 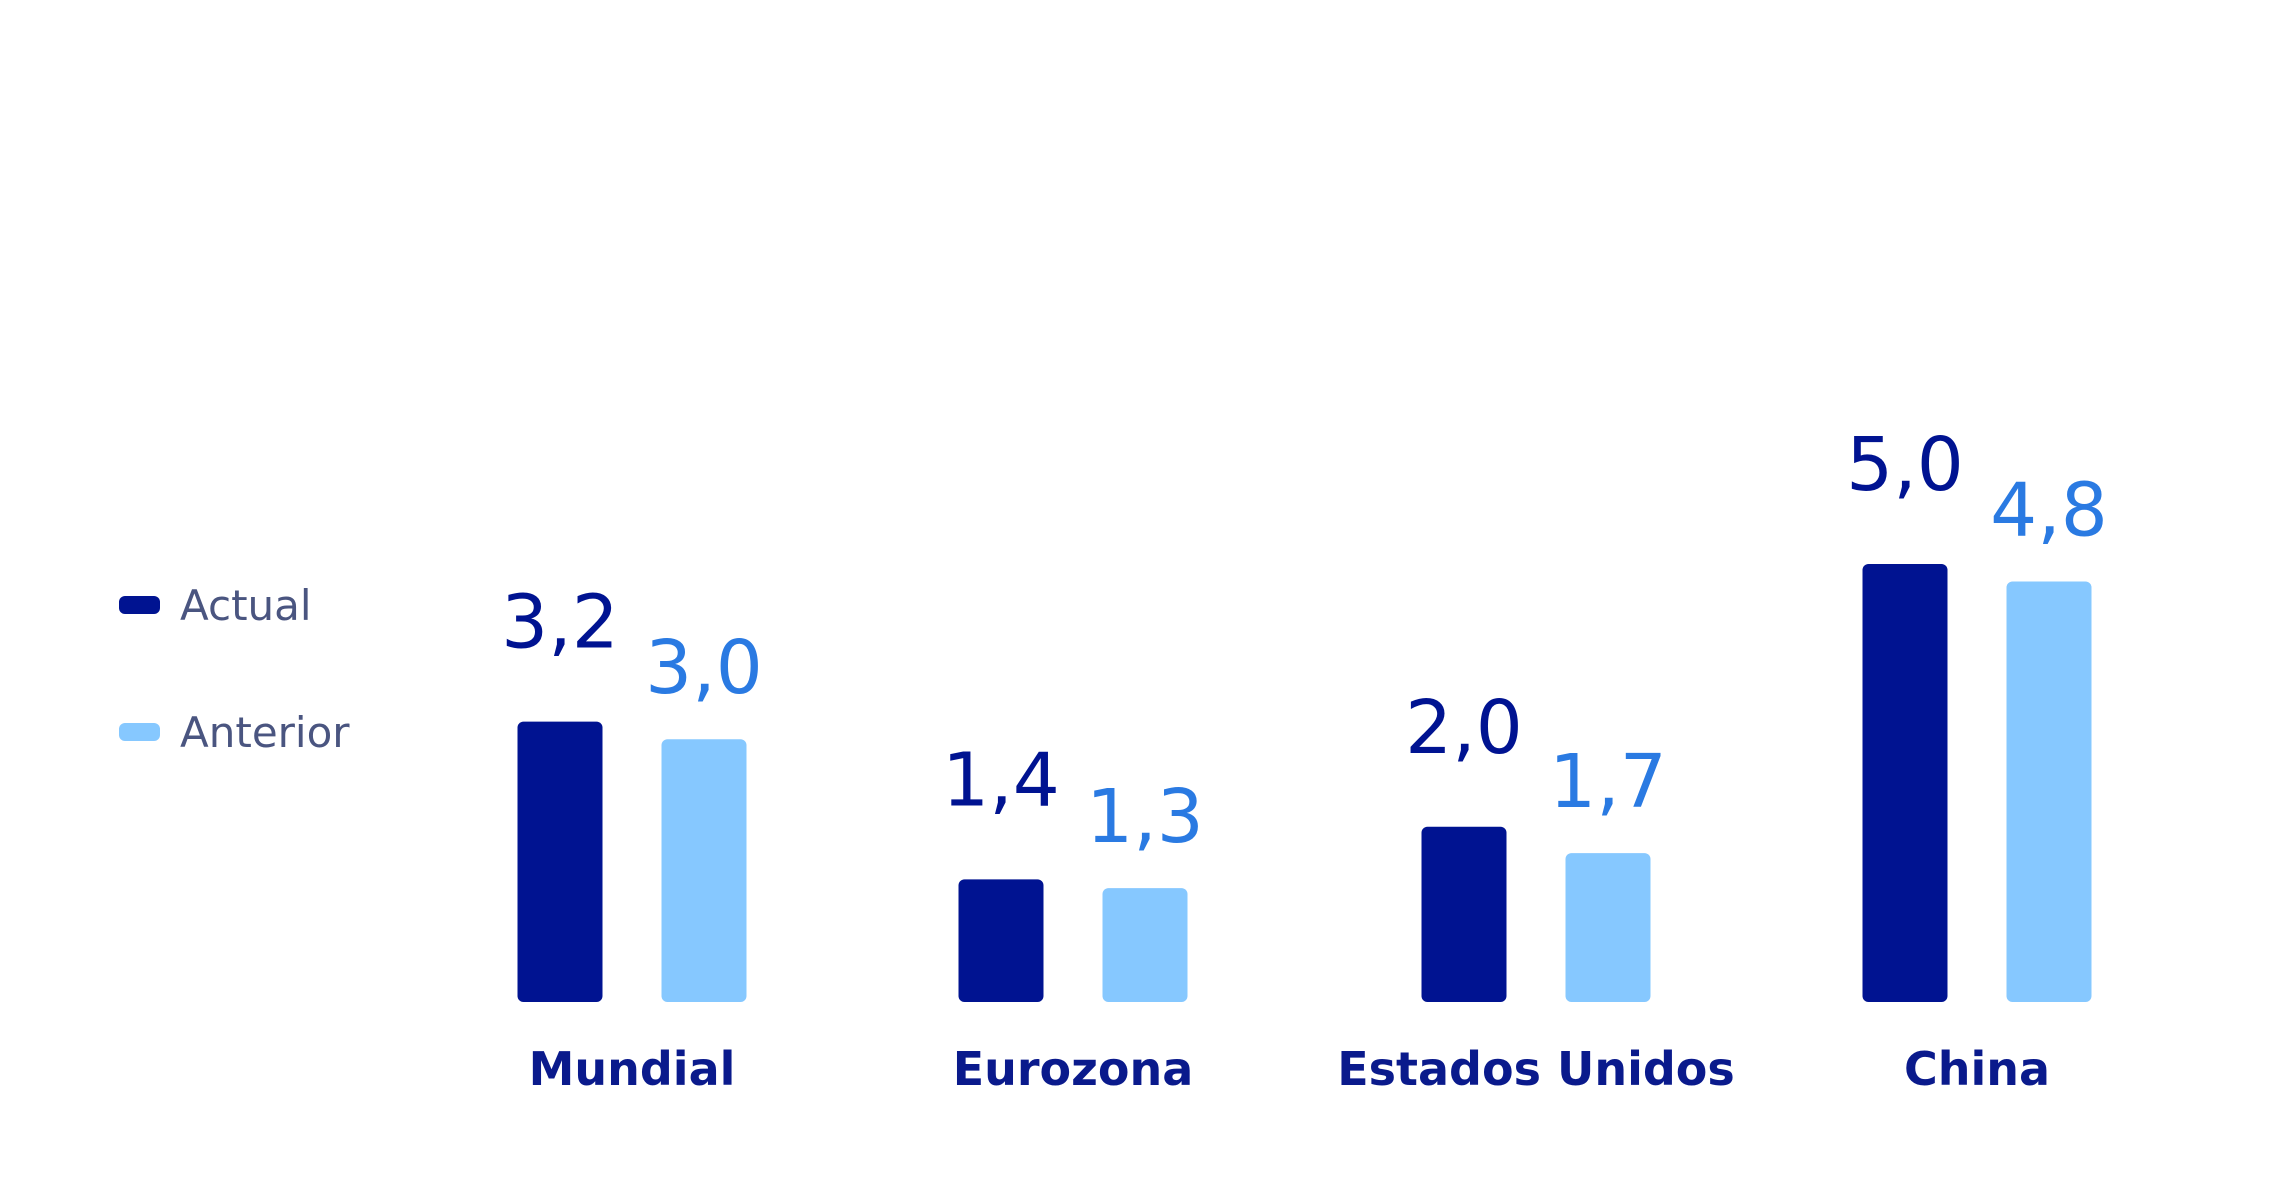 What do you see at coordinates (265, 732) in the screenshot?
I see `legend-label: Anterior` at bounding box center [265, 732].